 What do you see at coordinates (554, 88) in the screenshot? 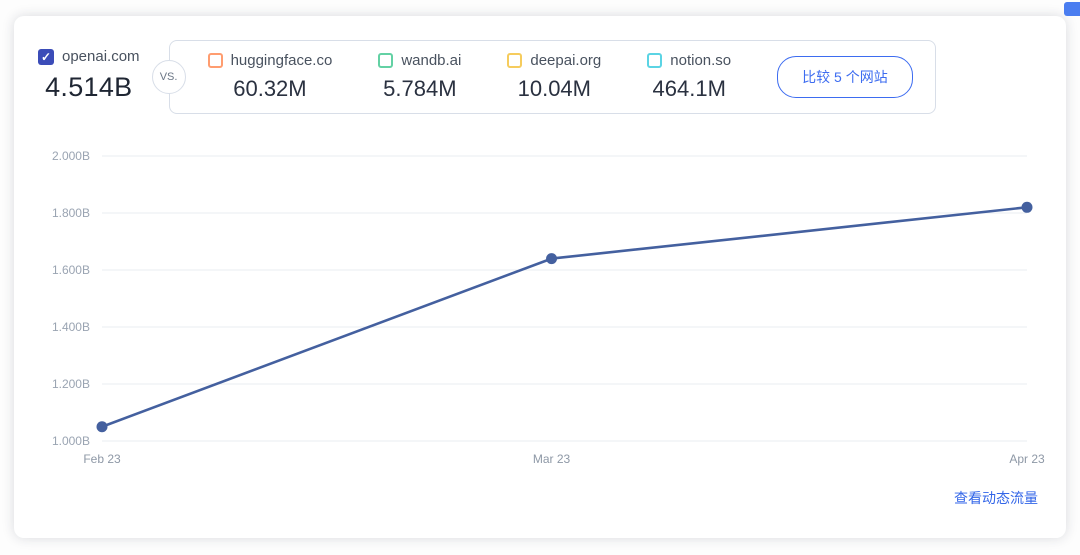
I see `site-value: 10.04M` at bounding box center [554, 88].